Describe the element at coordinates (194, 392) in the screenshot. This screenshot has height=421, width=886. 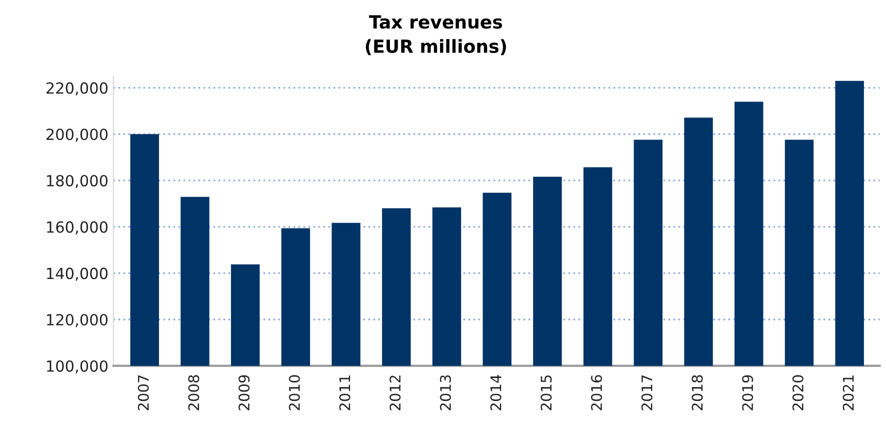
I see `x-tick-label: 2008` at that location.